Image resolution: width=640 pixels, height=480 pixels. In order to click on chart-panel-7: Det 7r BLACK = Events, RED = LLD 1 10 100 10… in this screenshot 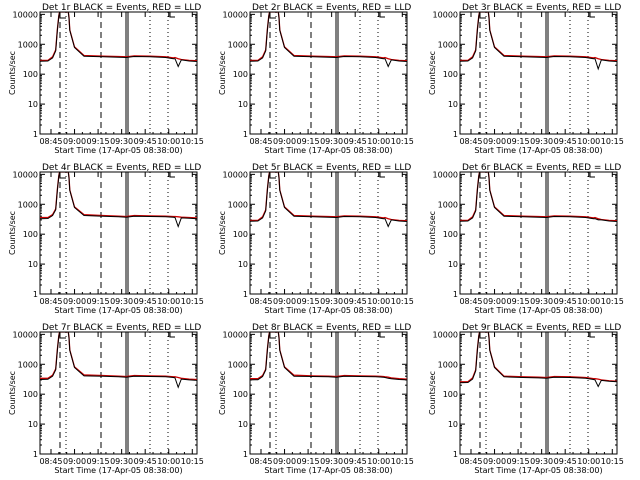, I will do `click(106, 399)`.